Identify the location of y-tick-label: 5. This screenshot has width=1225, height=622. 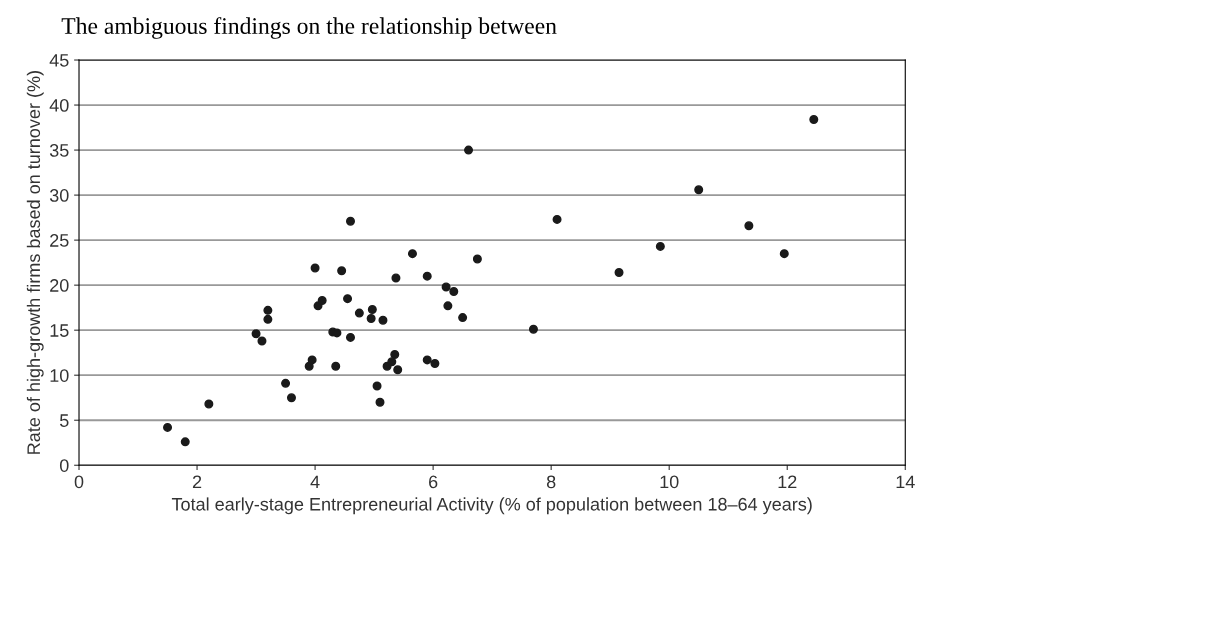
(64, 420).